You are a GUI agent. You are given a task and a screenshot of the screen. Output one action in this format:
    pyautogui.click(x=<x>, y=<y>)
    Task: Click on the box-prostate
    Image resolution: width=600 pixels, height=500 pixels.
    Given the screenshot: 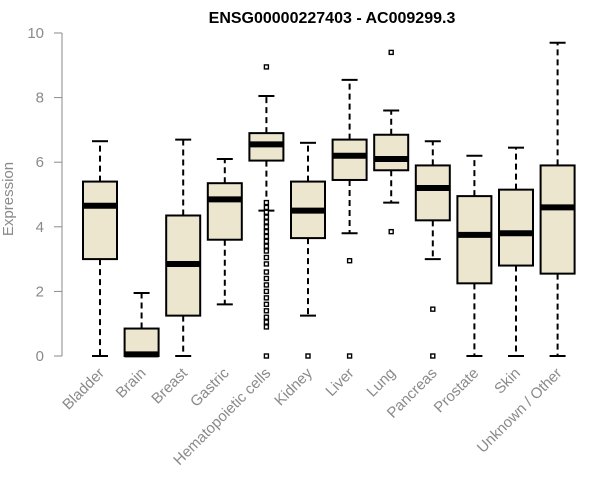 What is the action you would take?
    pyautogui.click(x=474, y=255)
    